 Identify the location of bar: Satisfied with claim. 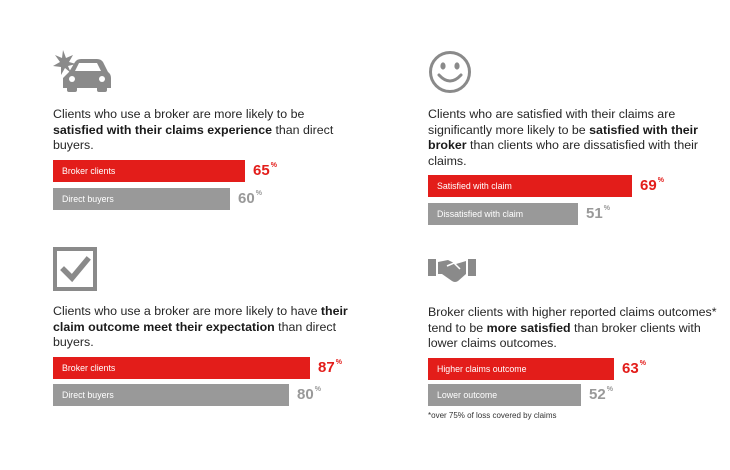
(530, 186).